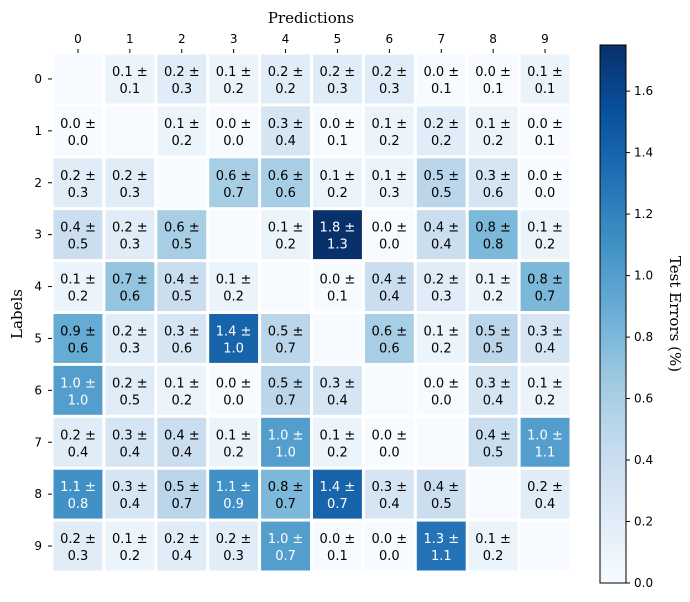  Describe the element at coordinates (78, 435) in the screenshot. I see `cell-label-mean-7-0: 0.2 ±` at that location.